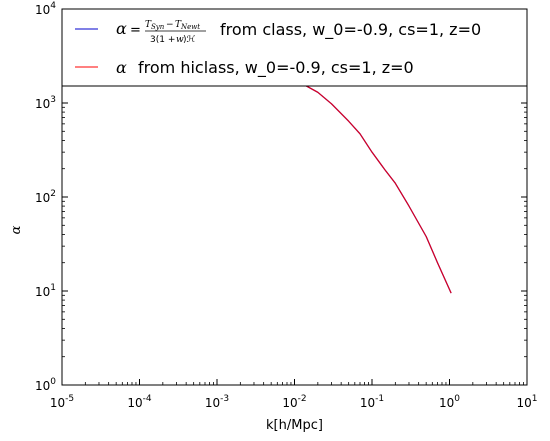 Image resolution: width=550 pixels, height=441 pixels. I want to click on y-axis-label: α, so click(16, 229).